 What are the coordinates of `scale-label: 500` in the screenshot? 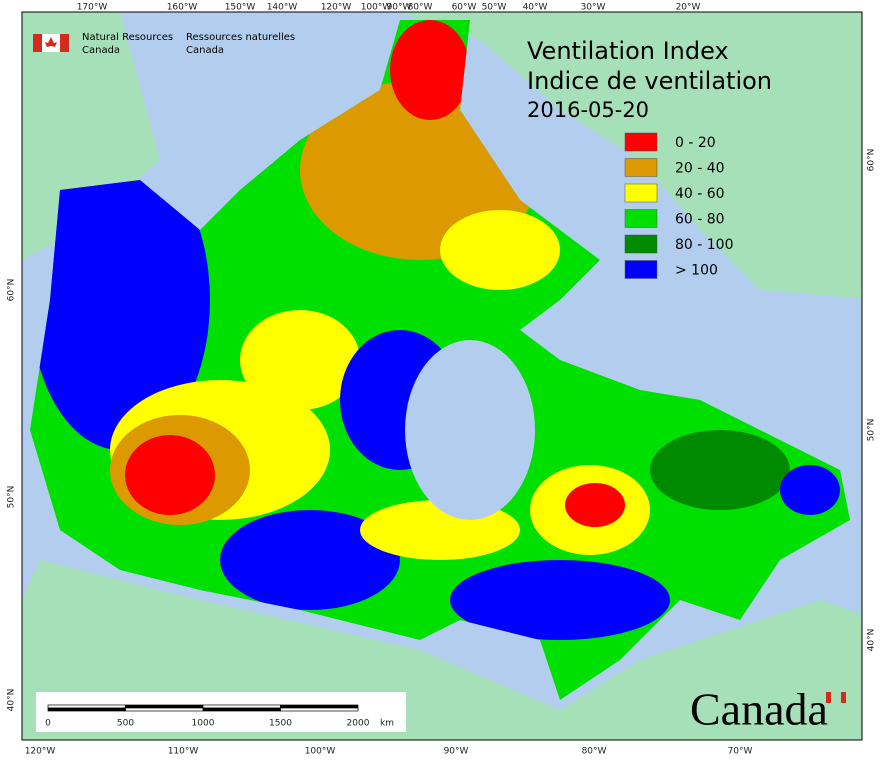 It's located at (125, 724).